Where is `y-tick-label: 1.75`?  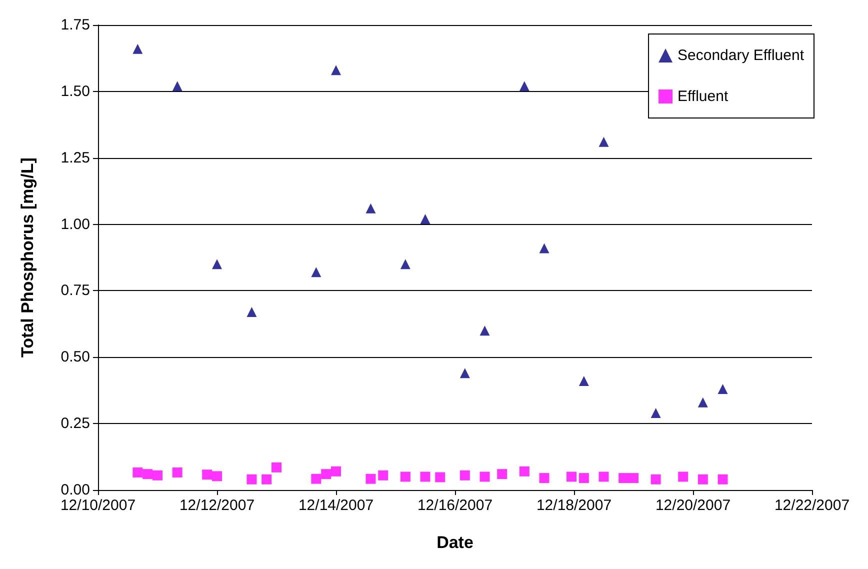 y-tick-label: 1.75 is located at coordinates (75, 25).